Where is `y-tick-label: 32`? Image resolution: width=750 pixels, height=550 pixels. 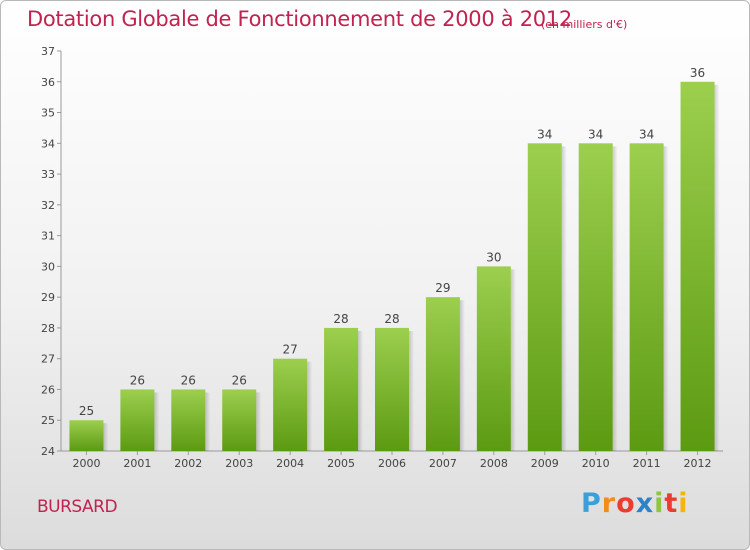 y-tick-label: 32 is located at coordinates (48, 205).